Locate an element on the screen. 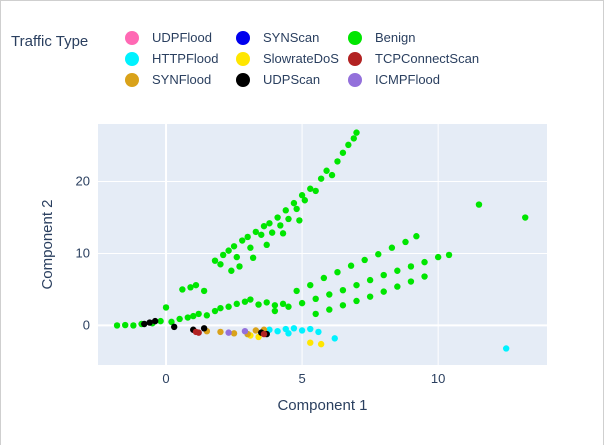 This screenshot has width=605, height=447. legend-label: SlowrateDoS is located at coordinates (301, 58).